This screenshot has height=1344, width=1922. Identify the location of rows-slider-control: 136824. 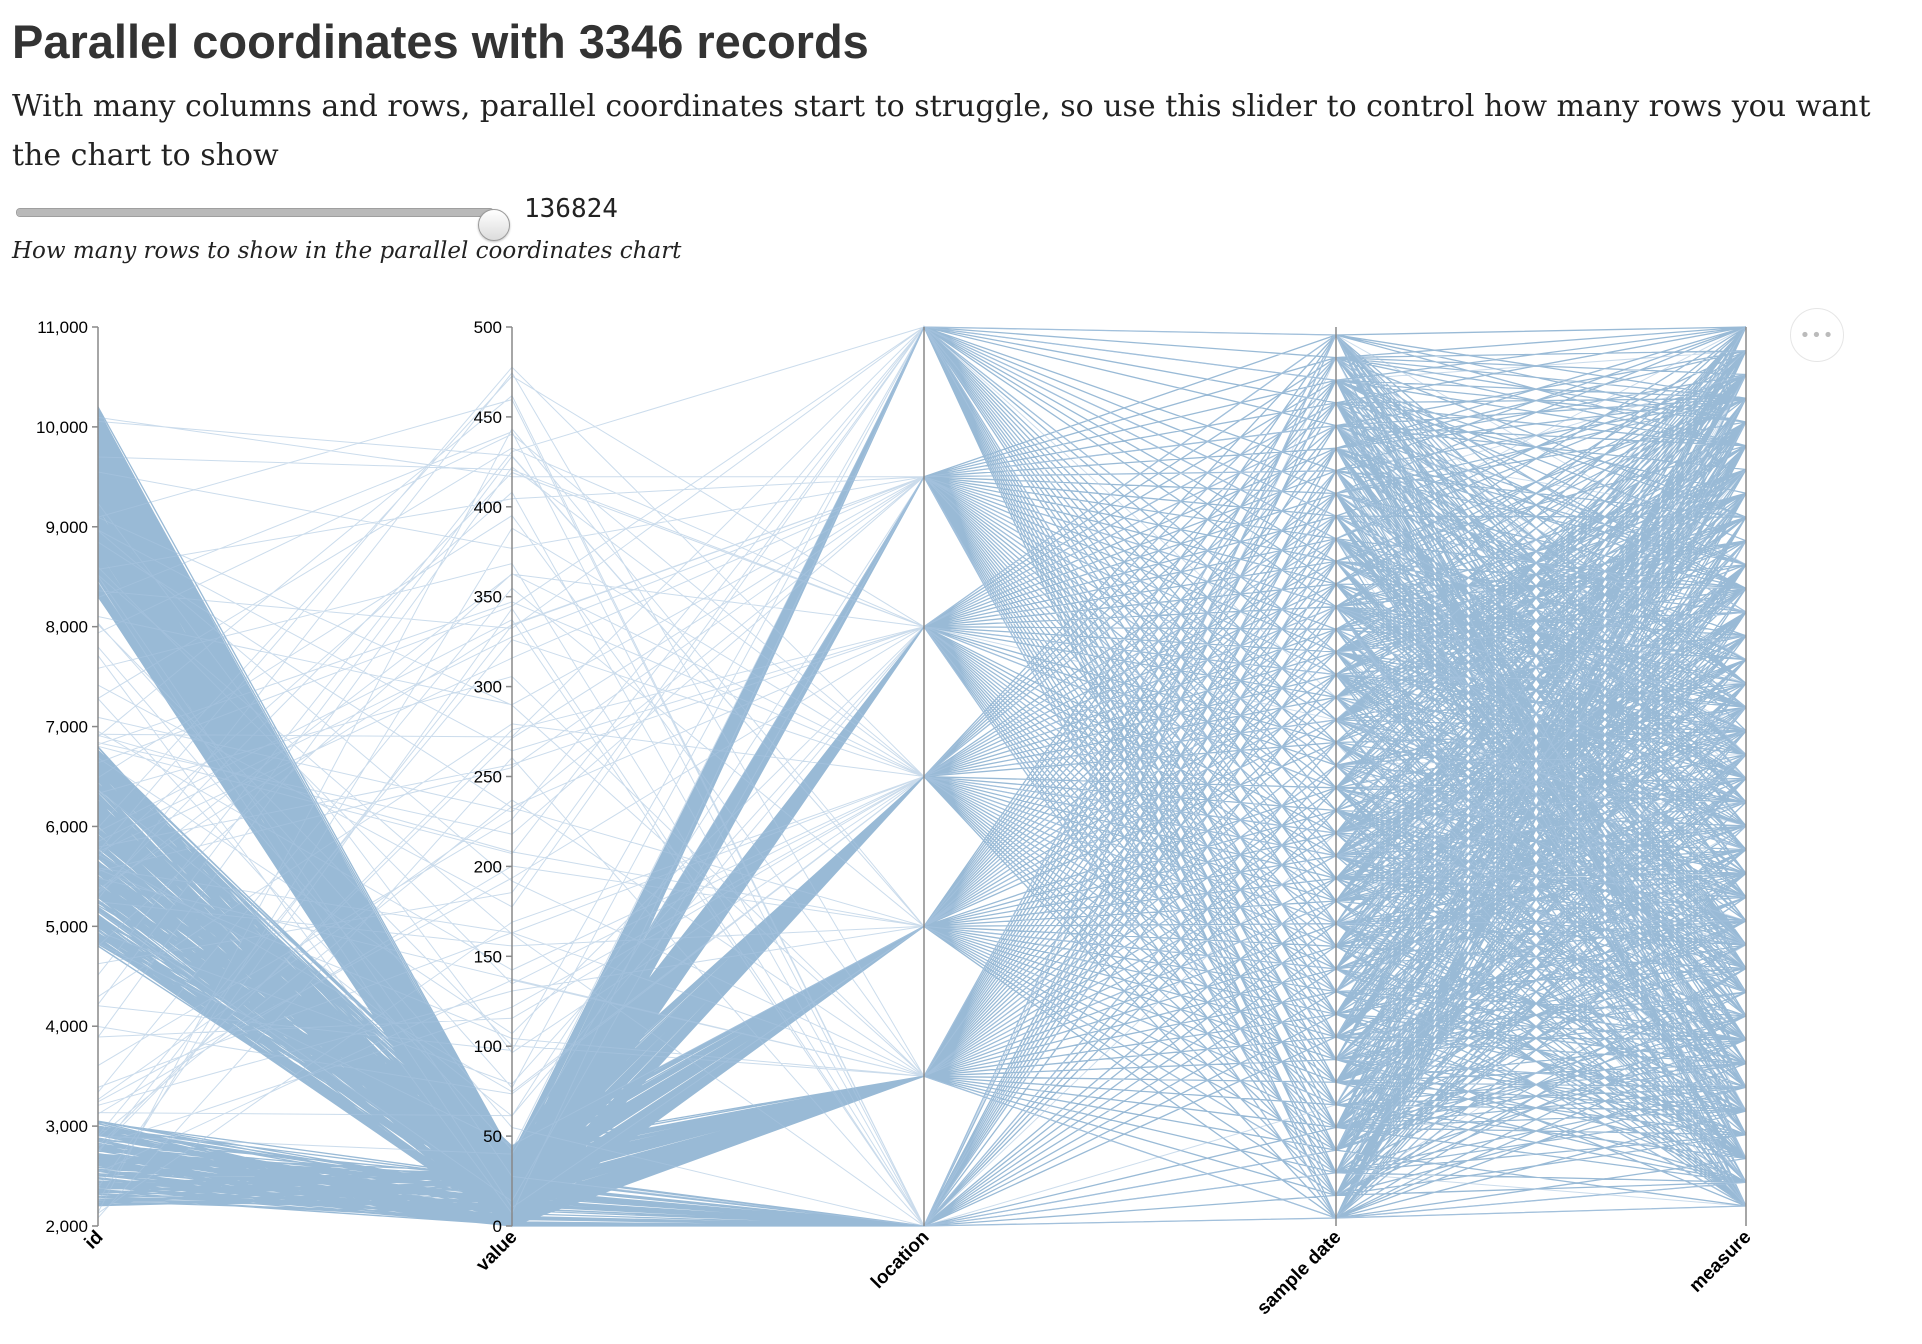
(362, 217).